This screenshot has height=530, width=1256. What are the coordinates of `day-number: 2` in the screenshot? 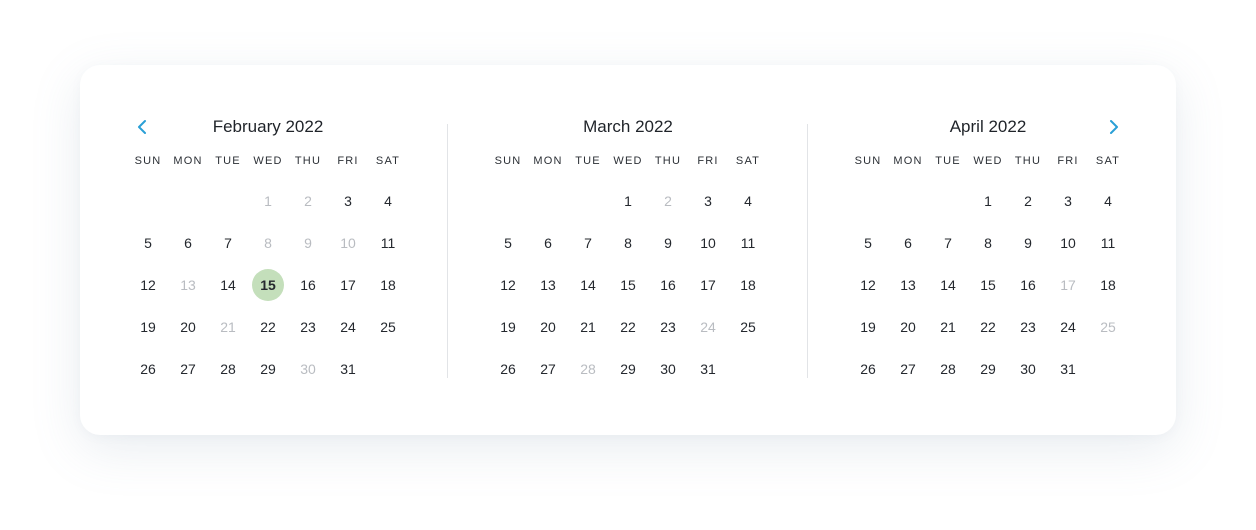 It's located at (308, 201).